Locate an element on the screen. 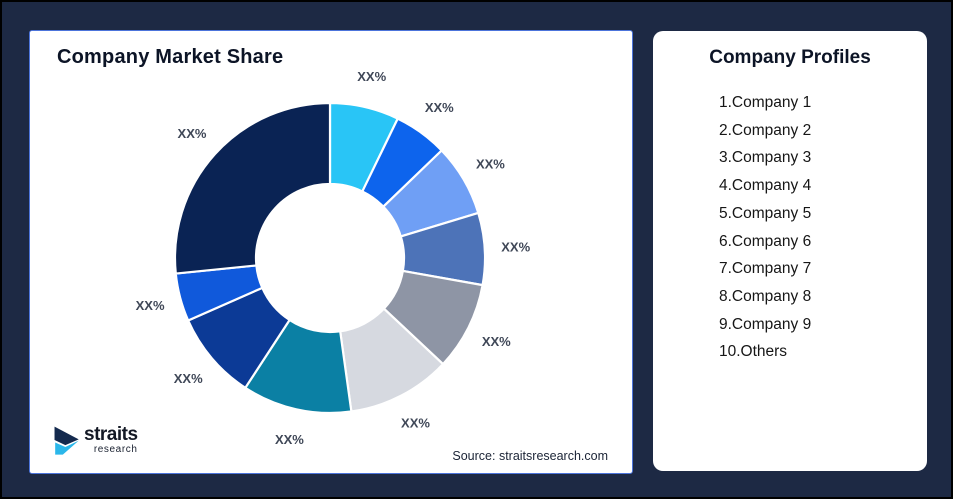  company-list-item: 5.Company 5 is located at coordinates (765, 213).